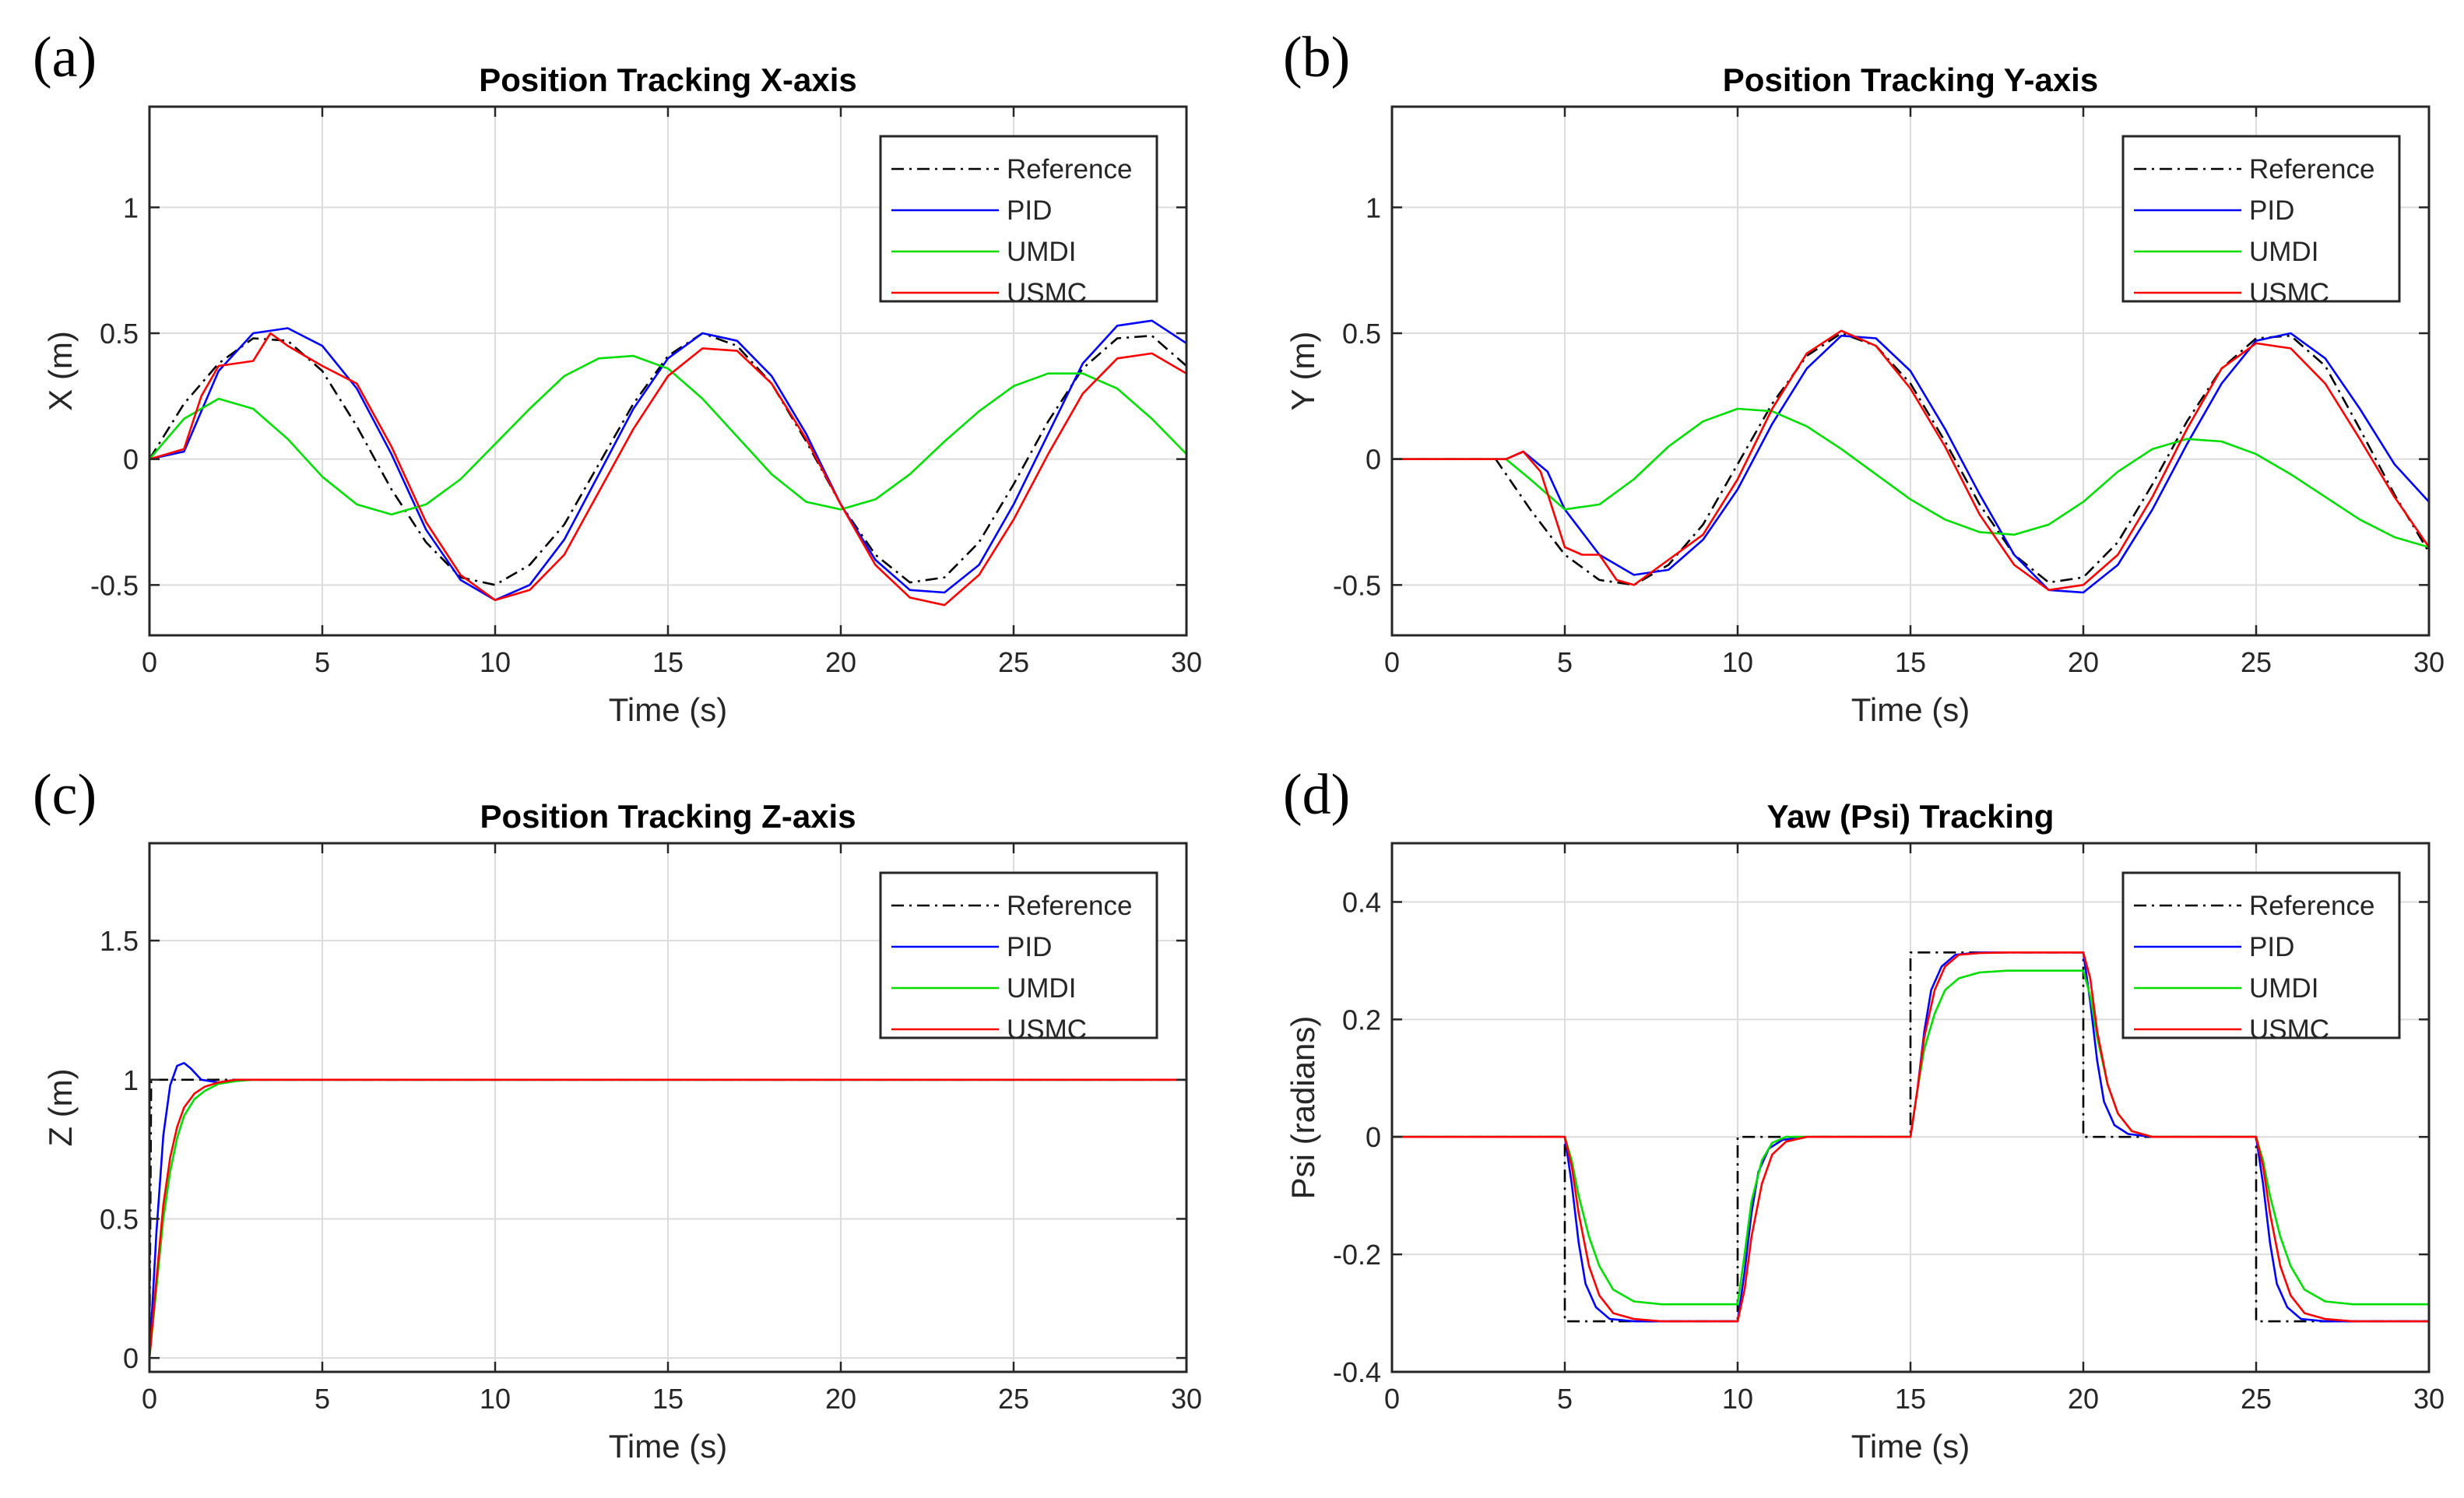  I want to click on y-axis-label: Z (m), so click(60, 1107).